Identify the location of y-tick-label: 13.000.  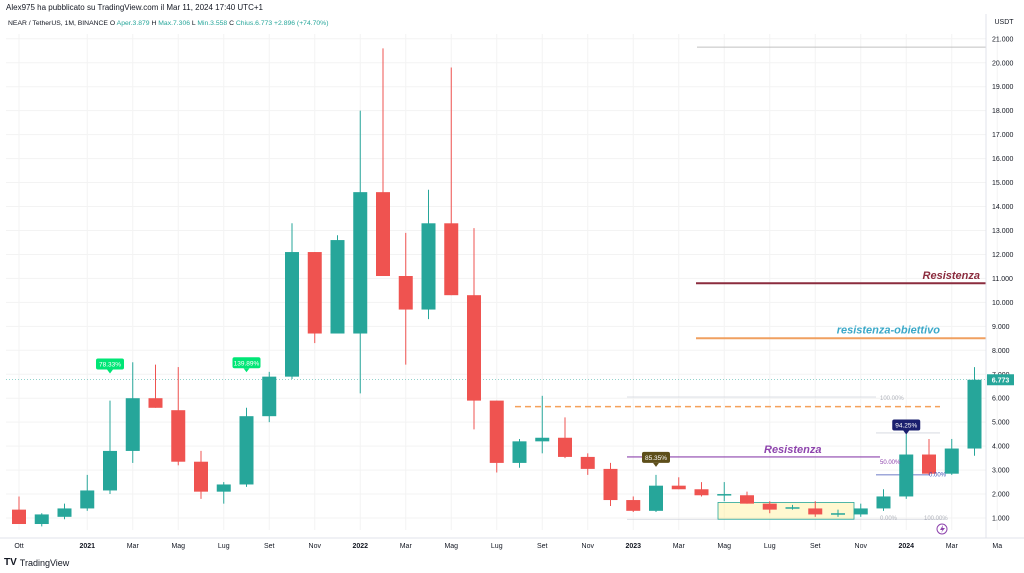
(1003, 231).